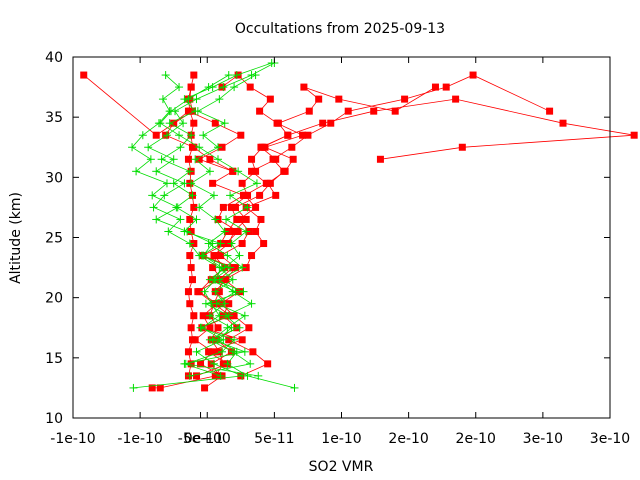  Describe the element at coordinates (16, 238) in the screenshot. I see `y-axis-title: Altitude (km)` at that location.